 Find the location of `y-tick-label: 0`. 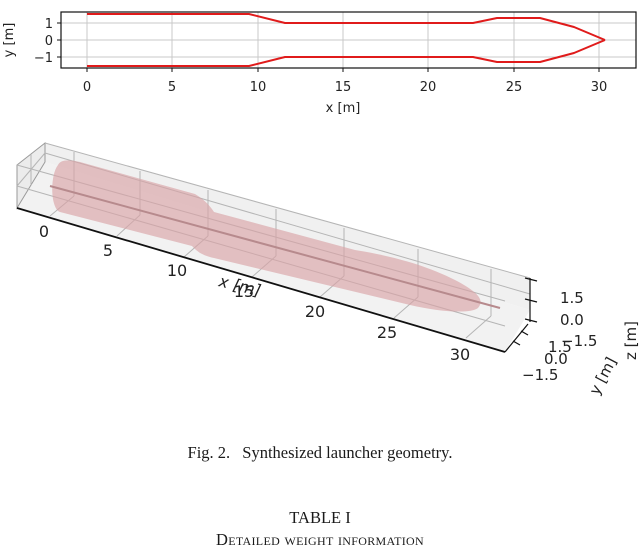

y-tick-label: 0 is located at coordinates (49, 41).